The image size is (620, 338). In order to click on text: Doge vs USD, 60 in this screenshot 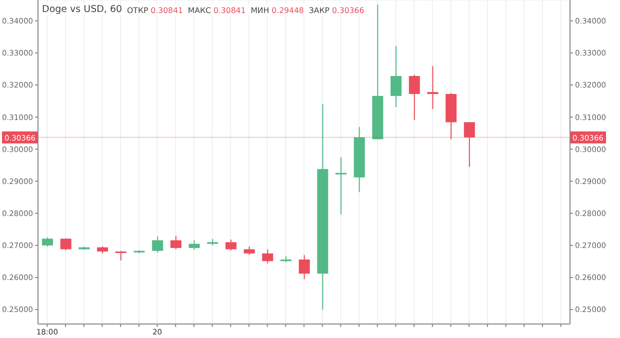, I will do `click(82, 9)`.